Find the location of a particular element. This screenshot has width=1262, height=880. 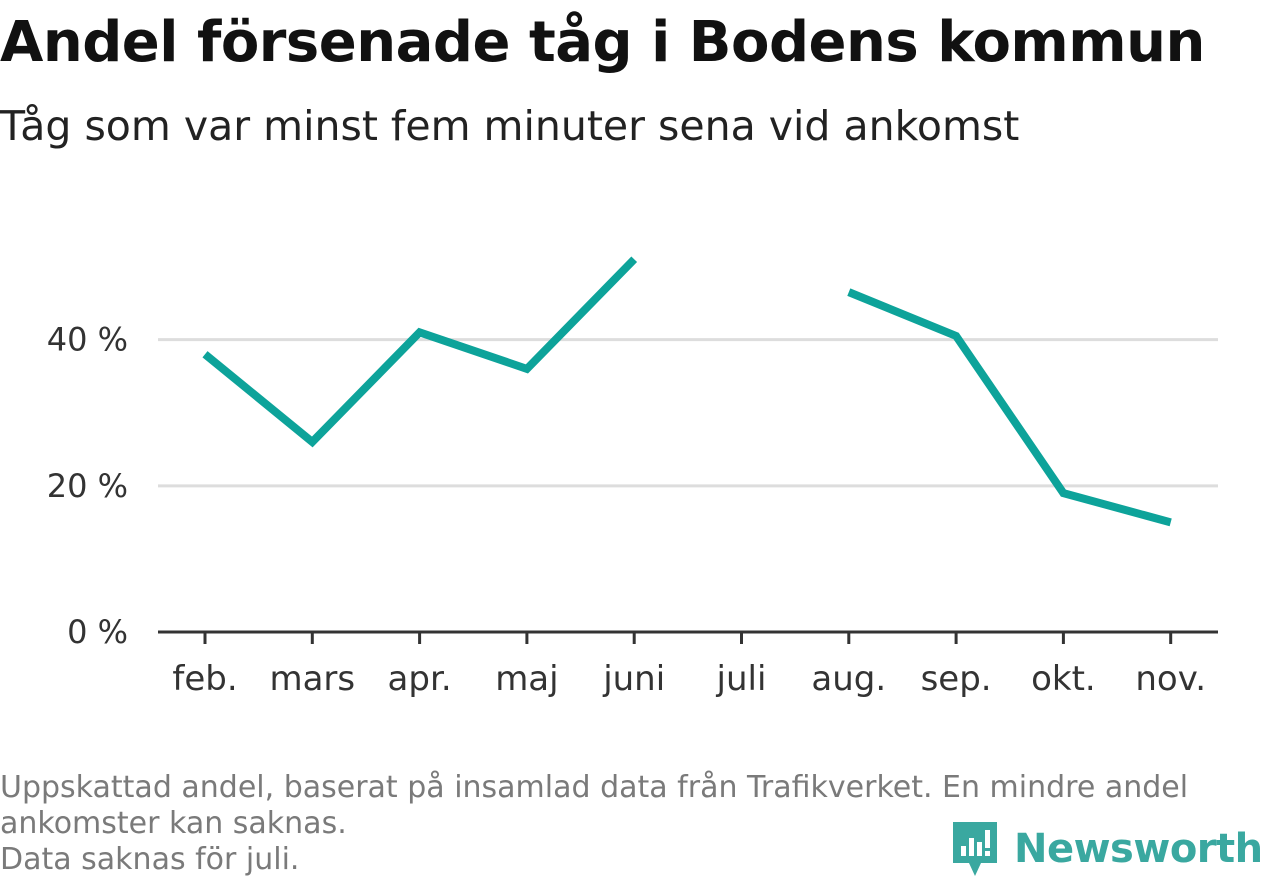

grid-lines is located at coordinates (688, 413).